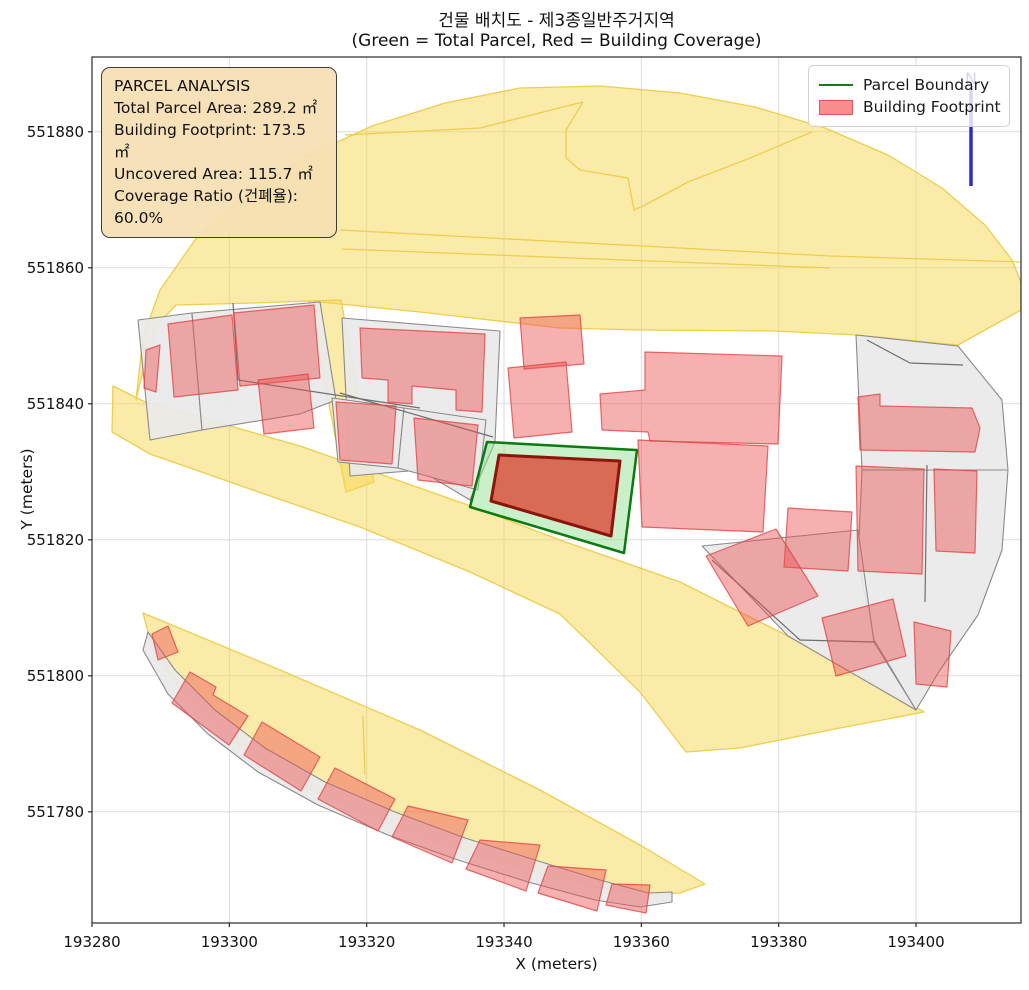 This screenshot has height=990, width=1029. I want to click on x-tick-label: 193400, so click(915, 942).